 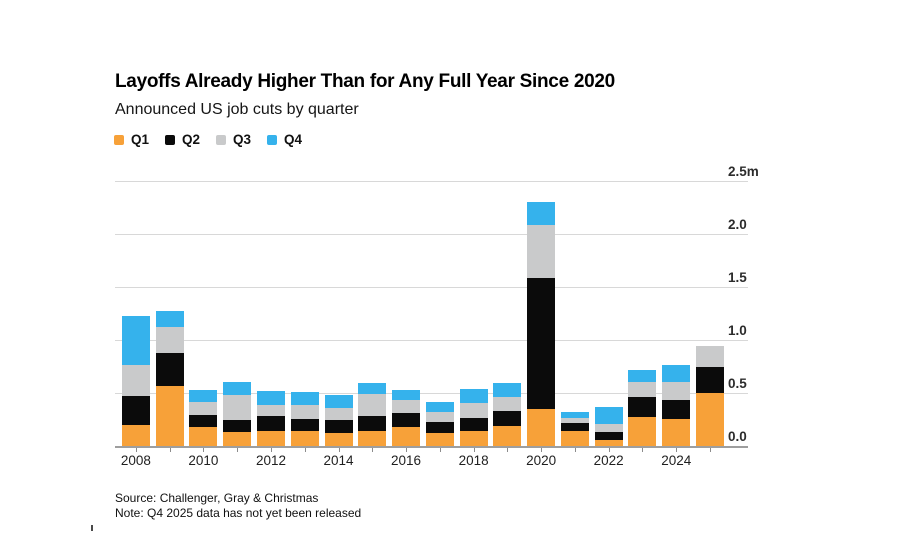 I want to click on x-axis-baseline, so click(x=431, y=447).